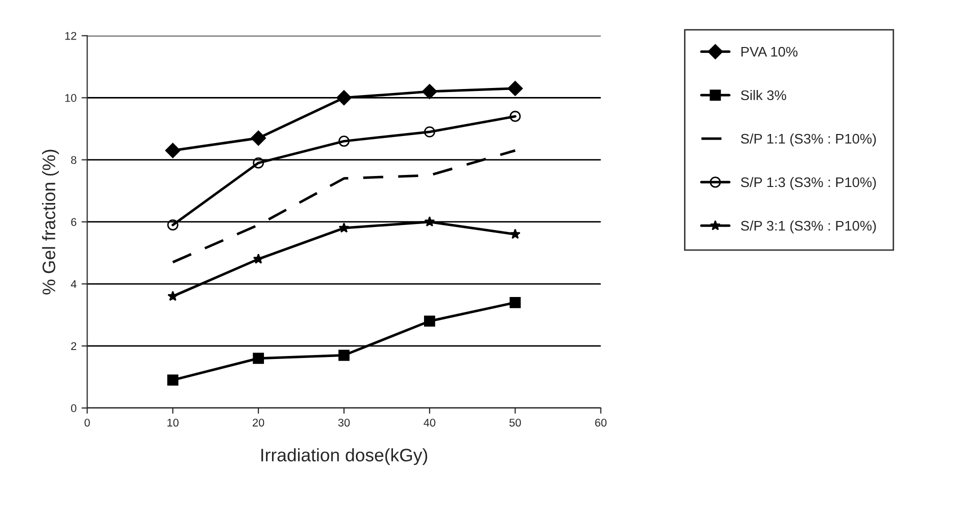 This screenshot has height=510, width=969. I want to click on y-tick-label: 2, so click(73, 346).